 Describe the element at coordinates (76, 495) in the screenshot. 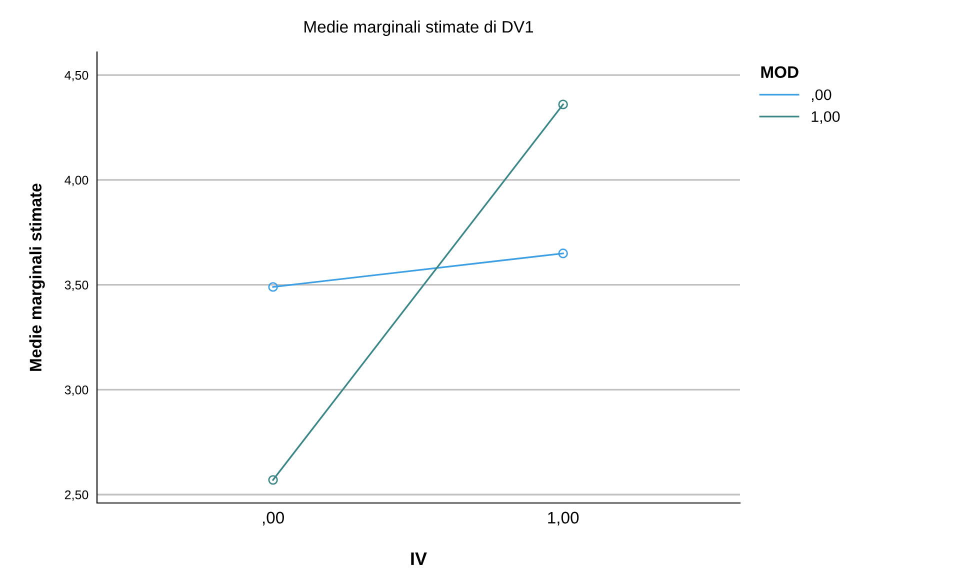

I see `y-tick-label: 2,50` at that location.